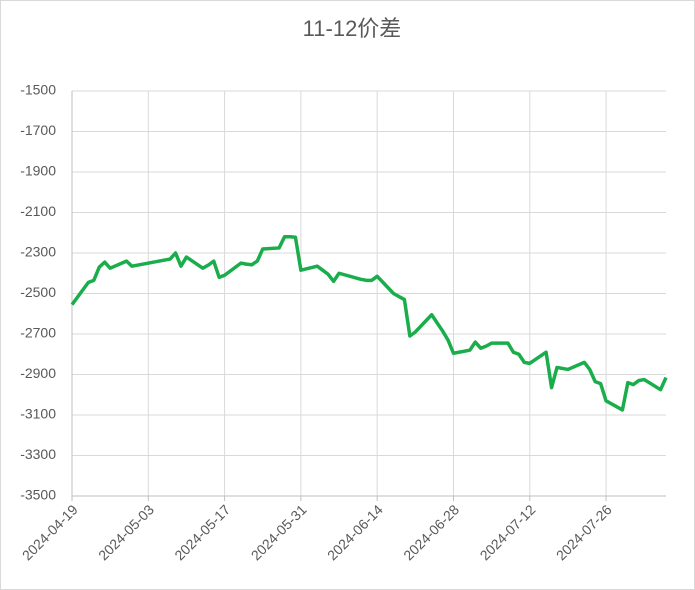 Image resolution: width=695 pixels, height=590 pixels. Describe the element at coordinates (38, 130) in the screenshot. I see `y-tick-label: -1700` at that location.